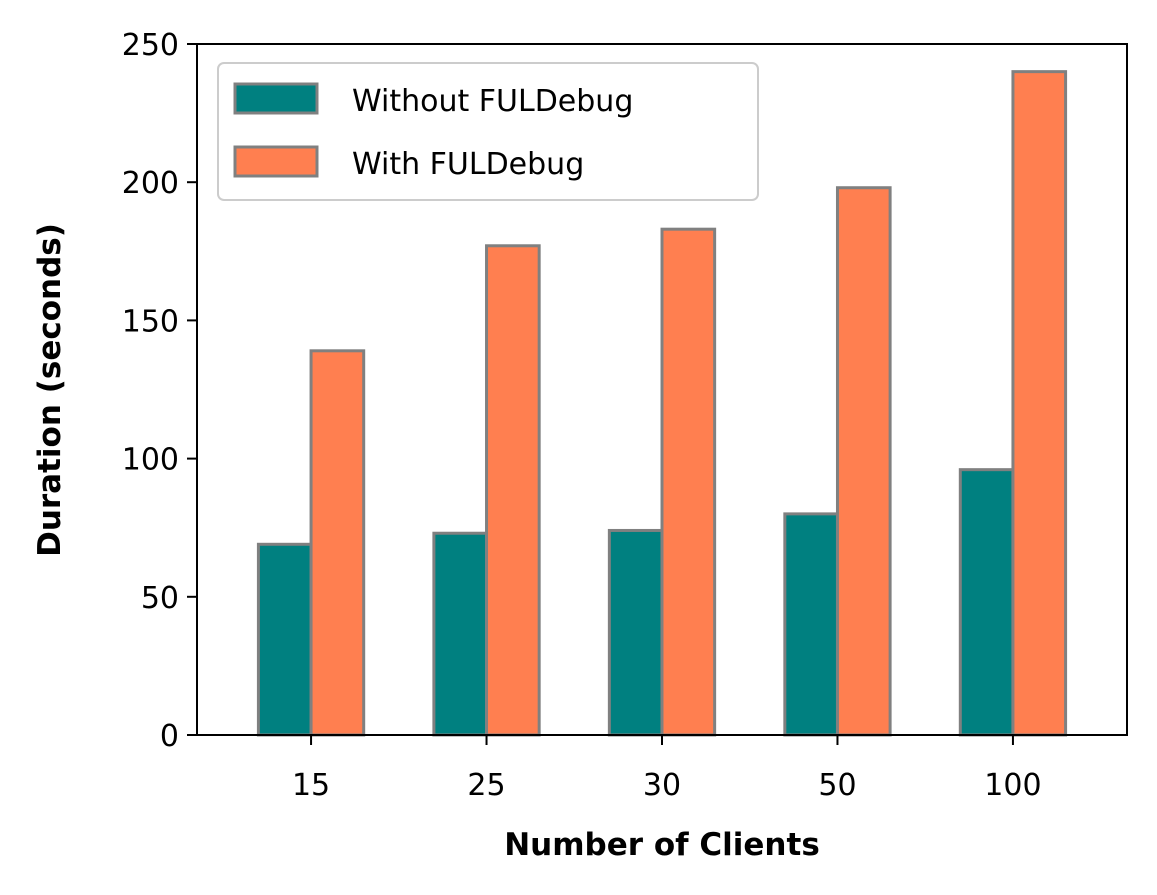 This screenshot has height=895, width=1157. Describe the element at coordinates (662, 785) in the screenshot. I see `x-tick-label: 30` at that location.